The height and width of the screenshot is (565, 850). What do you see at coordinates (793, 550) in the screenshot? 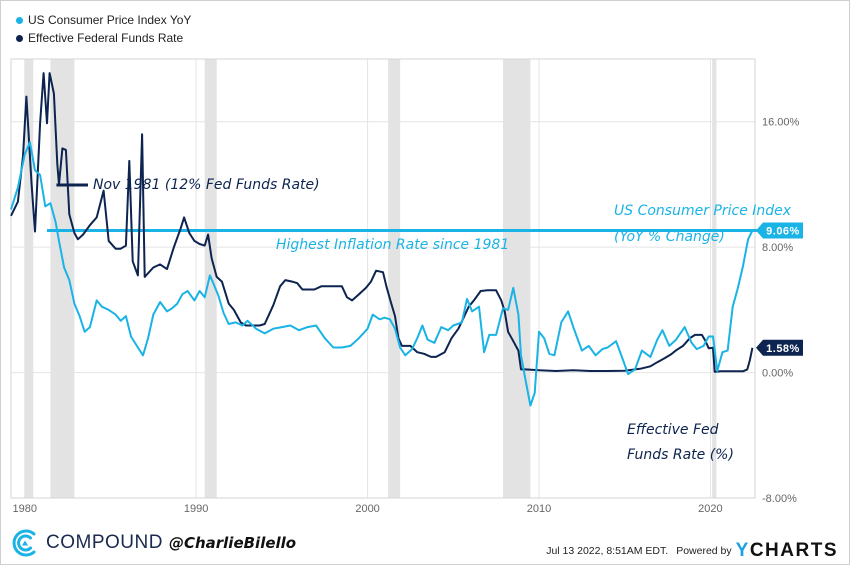
I see `ycharts-logo-text: CHARTS` at bounding box center [793, 550].